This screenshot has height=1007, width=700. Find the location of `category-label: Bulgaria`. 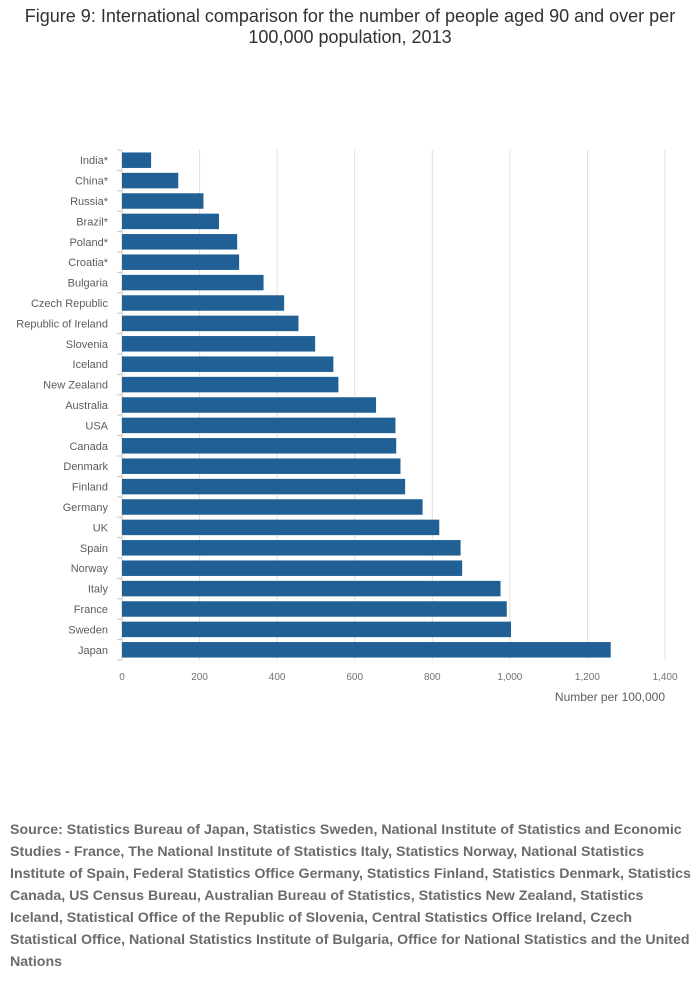

category-label: Bulgaria is located at coordinates (88, 284).